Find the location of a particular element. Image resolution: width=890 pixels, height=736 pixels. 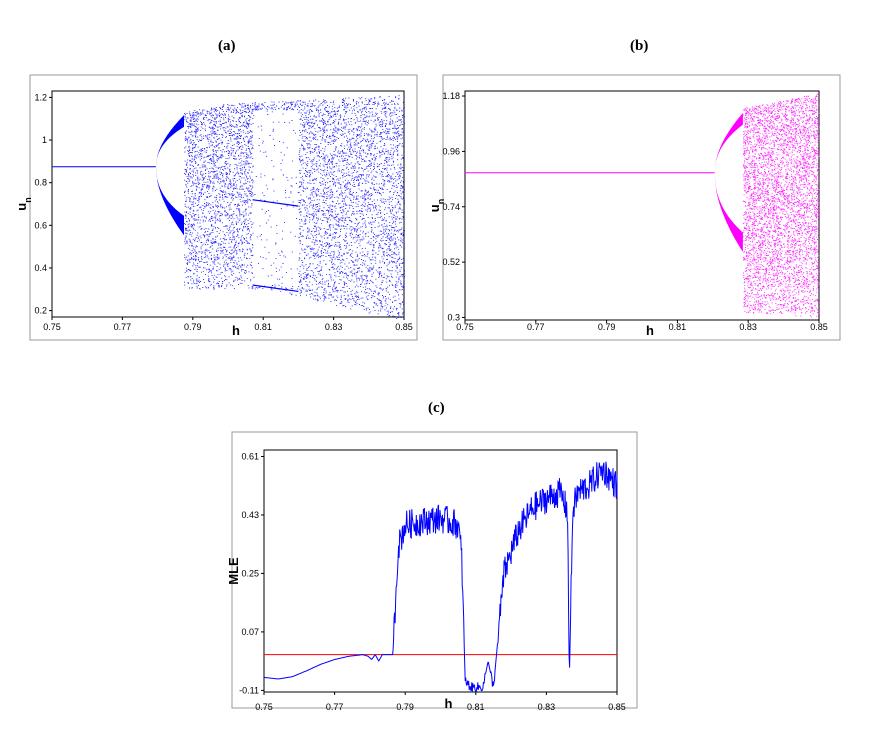

panel-a-label: (a) is located at coordinates (227, 46).